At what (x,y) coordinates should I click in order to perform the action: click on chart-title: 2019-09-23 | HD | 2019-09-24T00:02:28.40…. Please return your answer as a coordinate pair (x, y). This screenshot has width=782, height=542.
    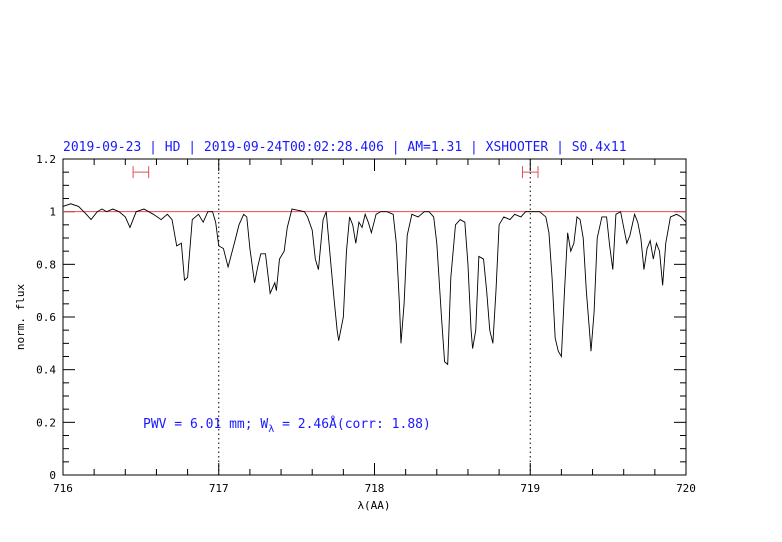
    Looking at the image, I should click on (345, 147).